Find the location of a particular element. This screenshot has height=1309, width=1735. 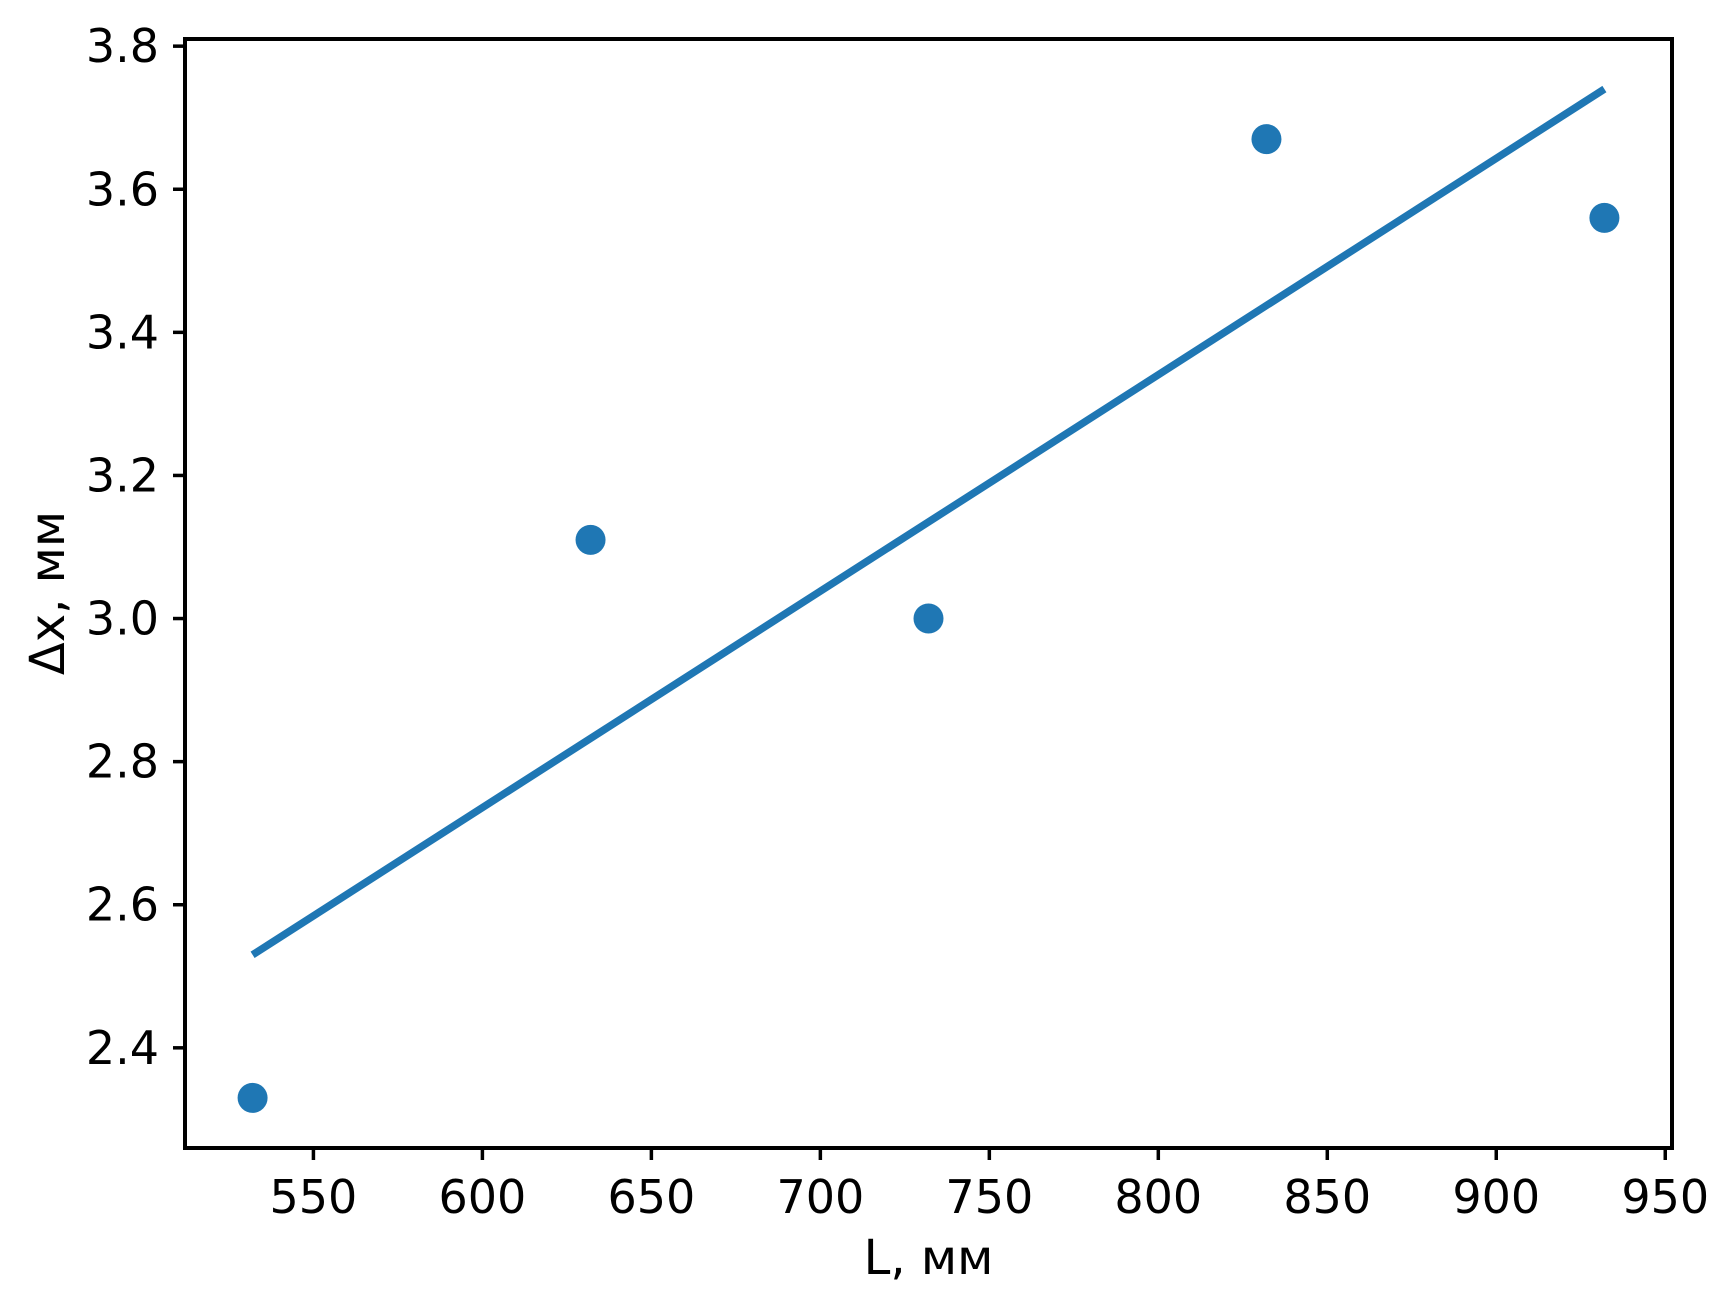

x-tick-label: 950 is located at coordinates (1665, 1197).